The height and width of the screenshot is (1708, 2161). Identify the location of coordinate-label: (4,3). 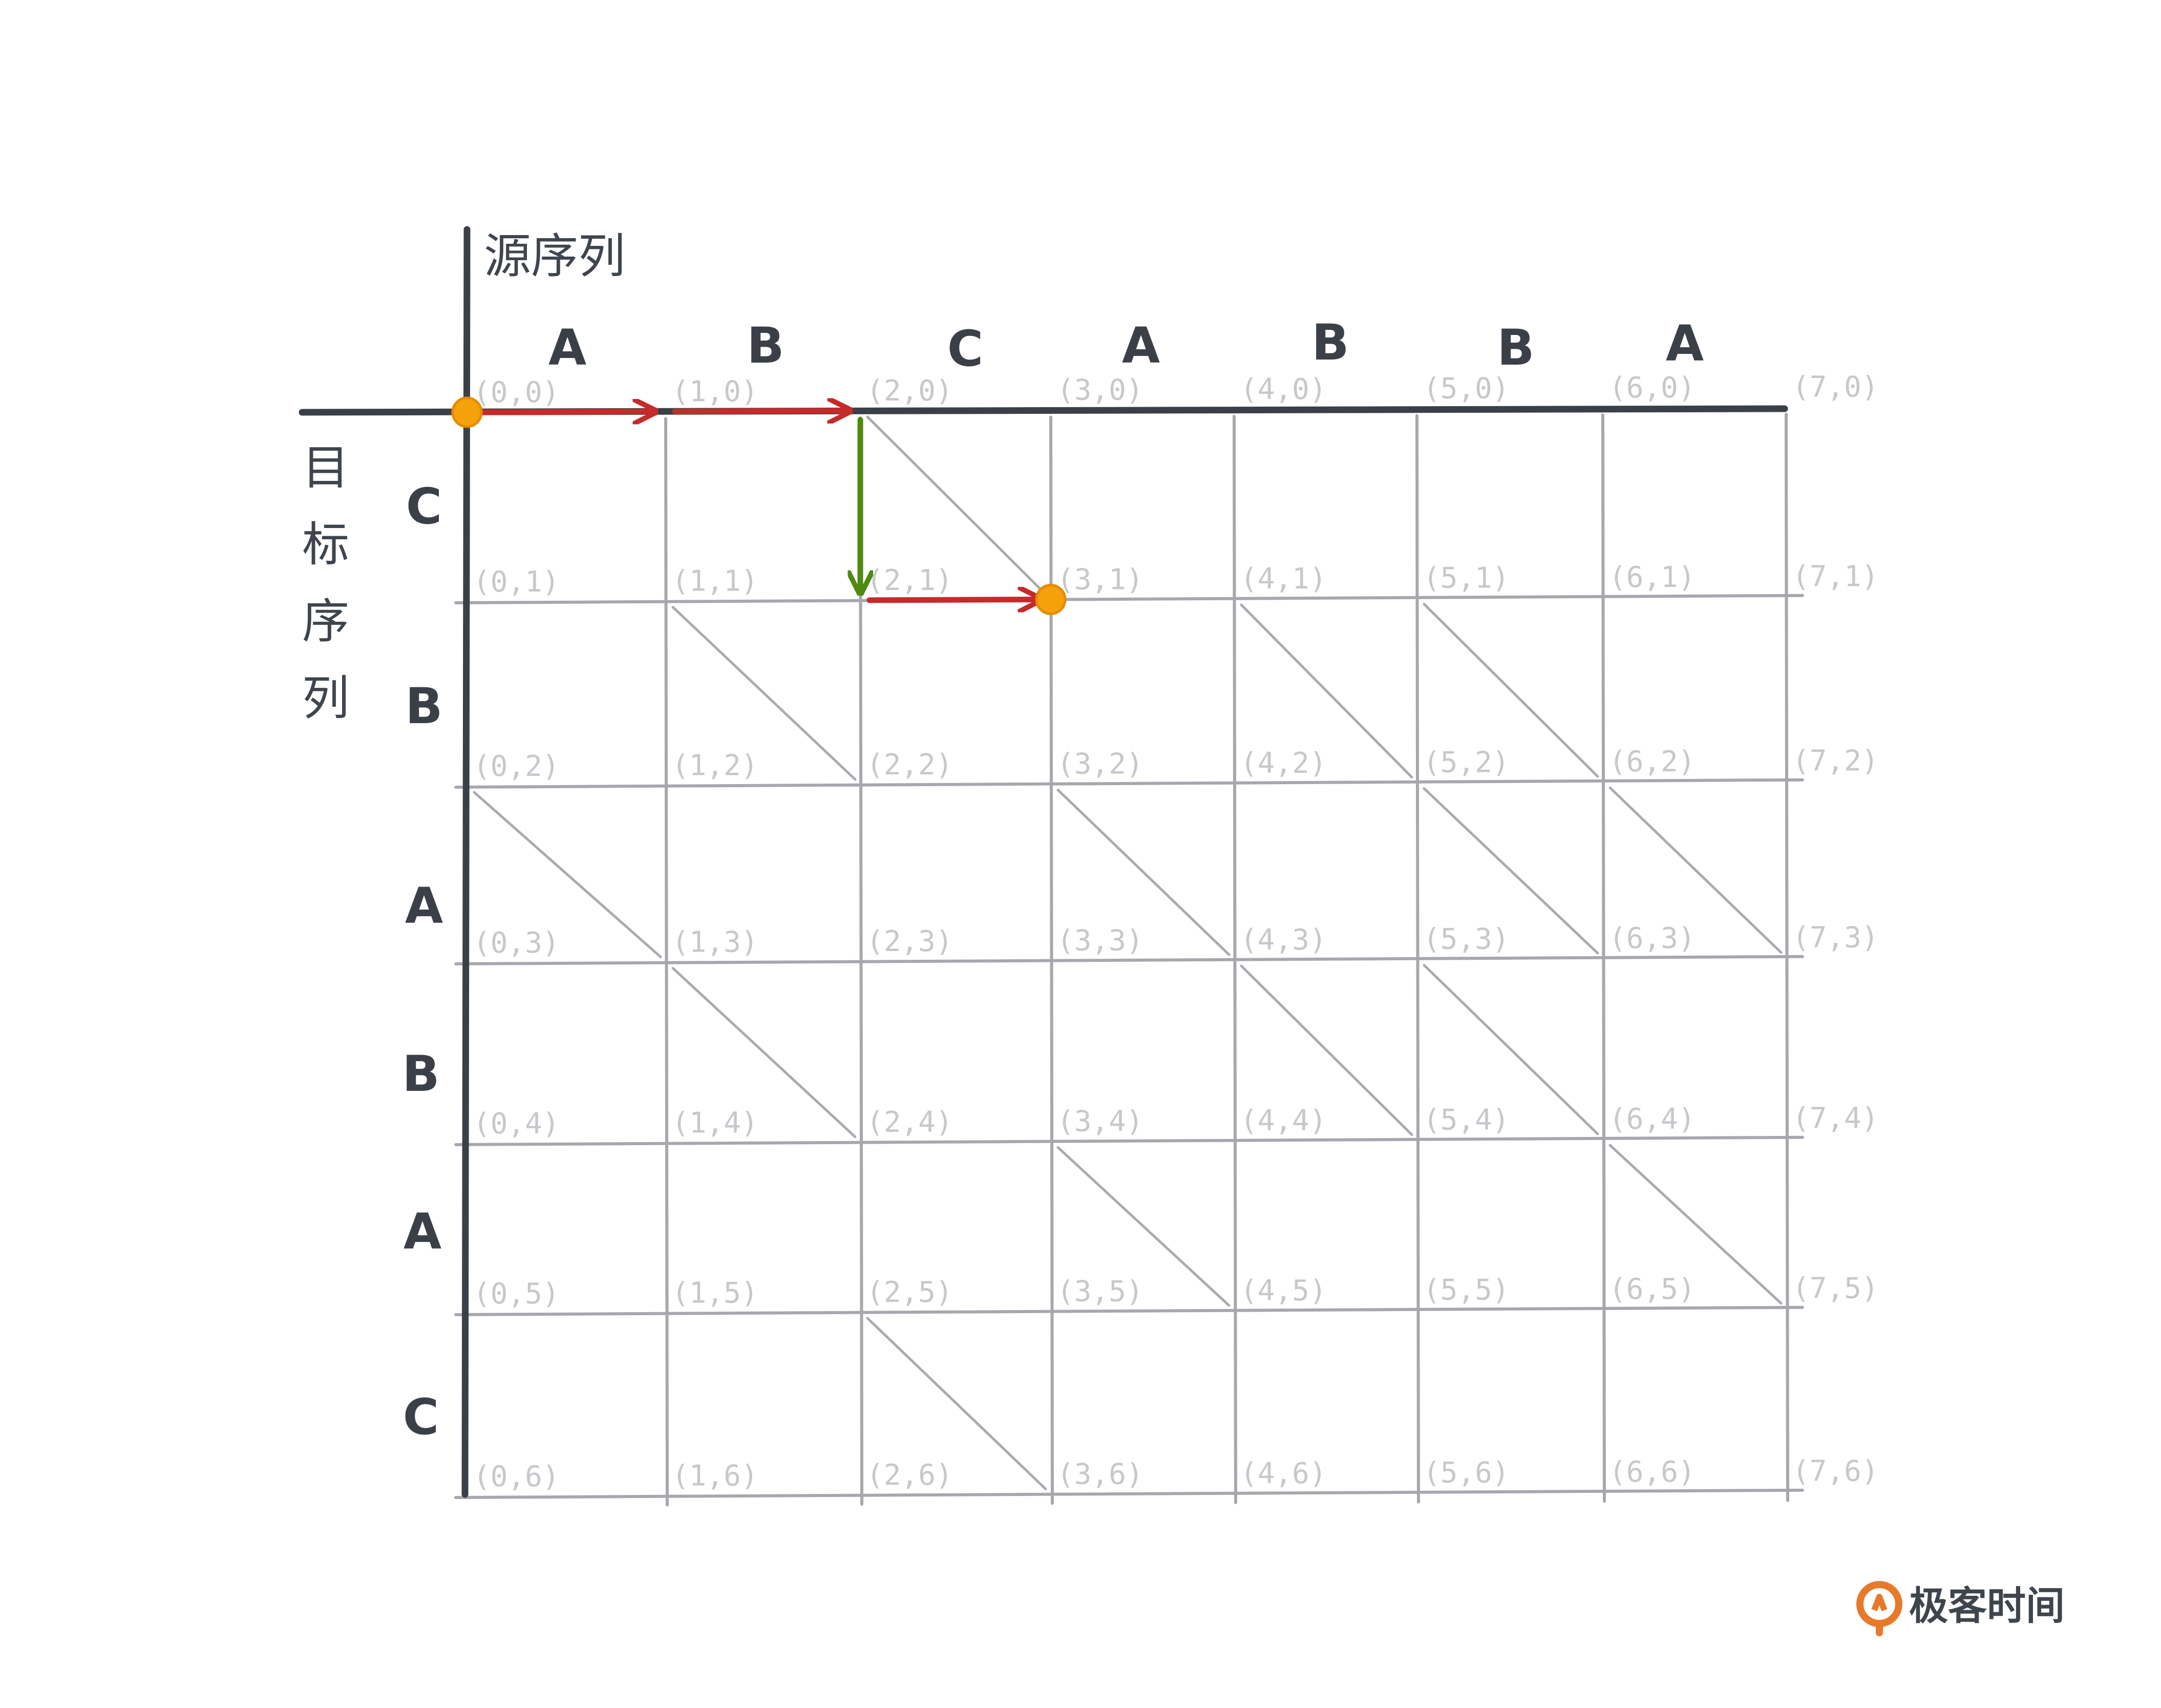
(1283, 940).